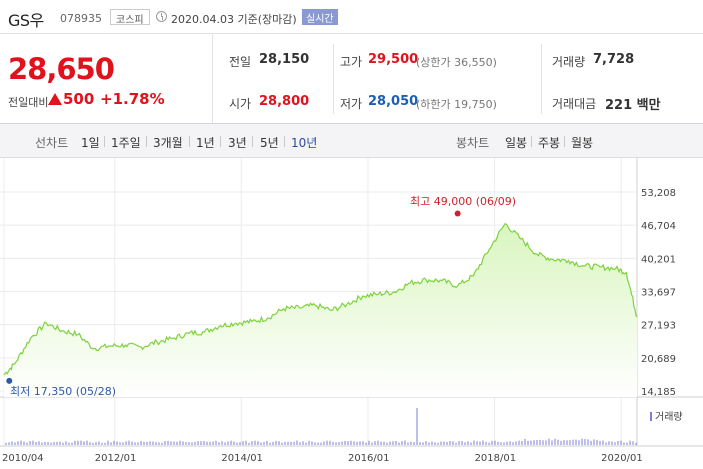 Image resolution: width=703 pixels, height=469 pixels. Describe the element at coordinates (116, 458) in the screenshot. I see `x-tick-label: 2012/01` at that location.